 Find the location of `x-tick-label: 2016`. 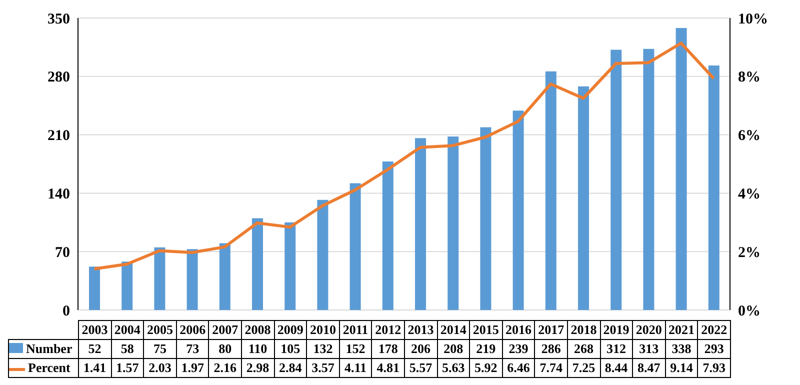

x-tick-label: 2016 is located at coordinates (518, 330).